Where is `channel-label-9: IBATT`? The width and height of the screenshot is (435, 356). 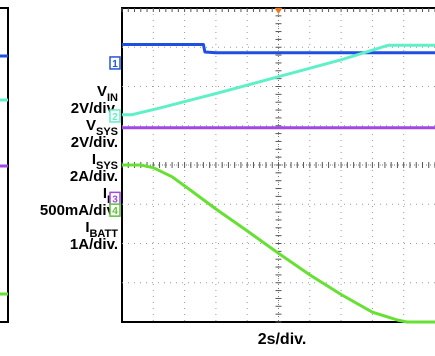
channel-label-9: IBATT is located at coordinates (101, 229).